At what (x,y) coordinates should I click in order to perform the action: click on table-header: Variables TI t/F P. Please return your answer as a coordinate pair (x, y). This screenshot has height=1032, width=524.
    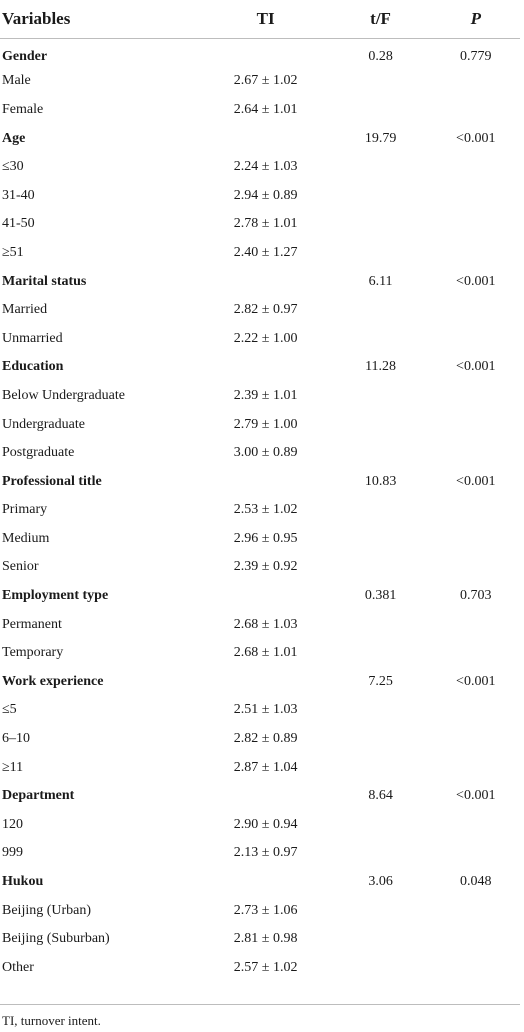
    Looking at the image, I should click on (260, 19).